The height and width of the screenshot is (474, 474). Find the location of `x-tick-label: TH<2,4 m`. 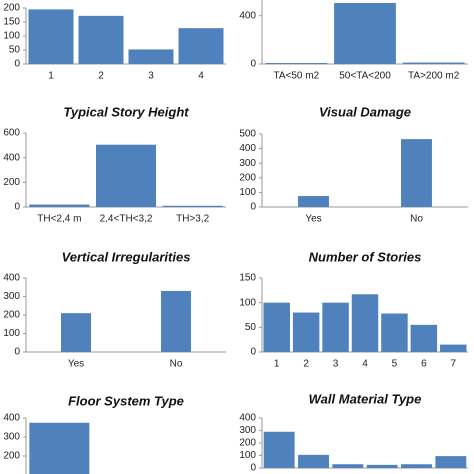

x-tick-label: TH<2,4 m is located at coordinates (59, 219).